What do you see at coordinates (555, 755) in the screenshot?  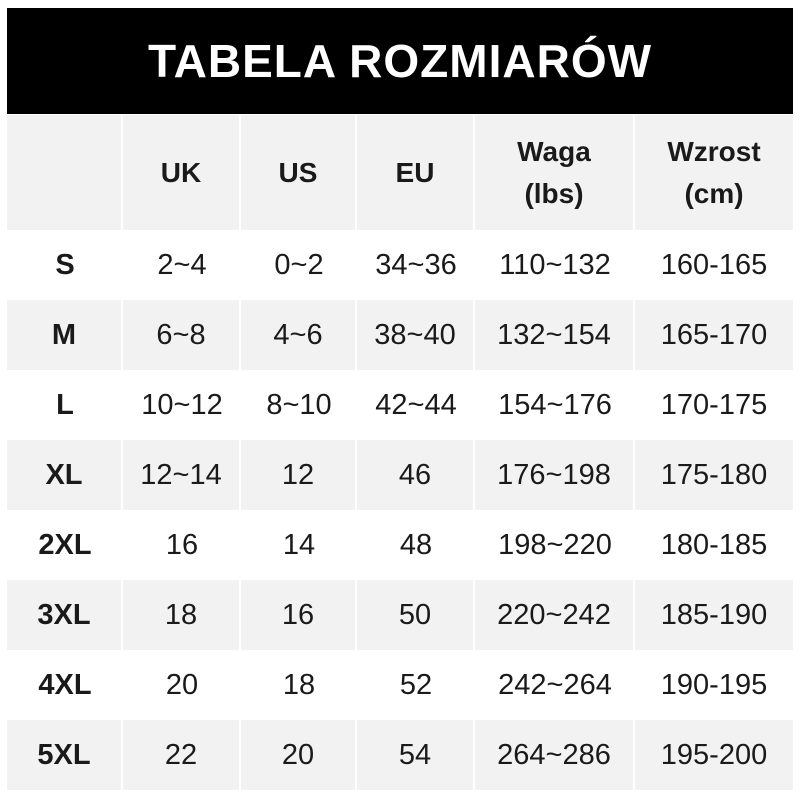 I see `table-cell: 264~286` at bounding box center [555, 755].